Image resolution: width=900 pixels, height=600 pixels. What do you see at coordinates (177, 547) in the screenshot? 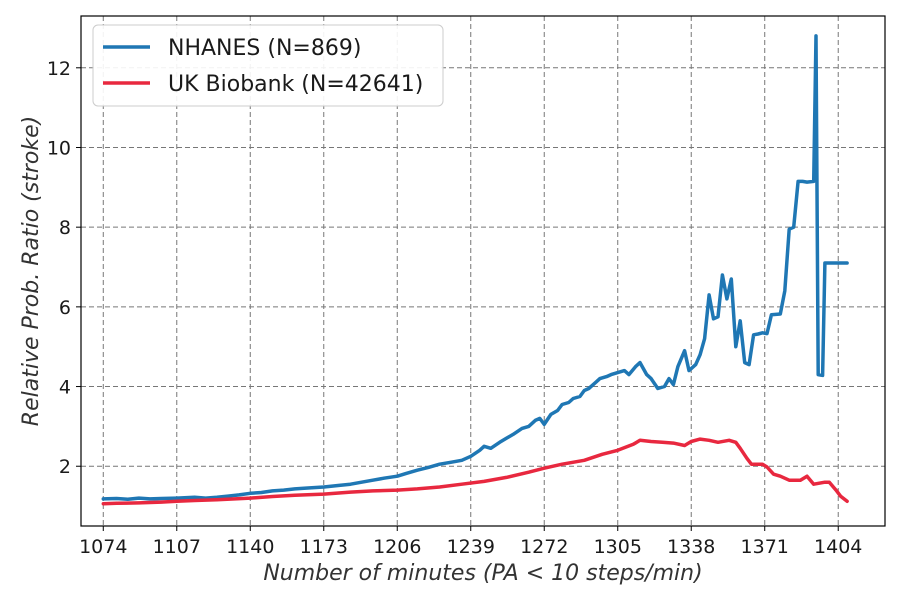
I see `x-tick-label: 1107` at bounding box center [177, 547].